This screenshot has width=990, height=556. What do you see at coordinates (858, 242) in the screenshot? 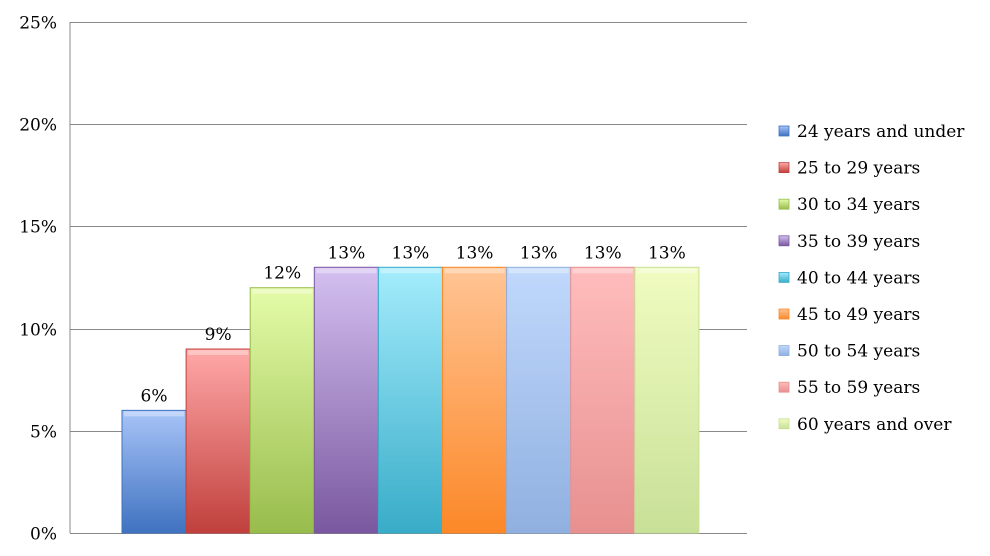
I see `legend-label: 35 to 39 years` at bounding box center [858, 242].